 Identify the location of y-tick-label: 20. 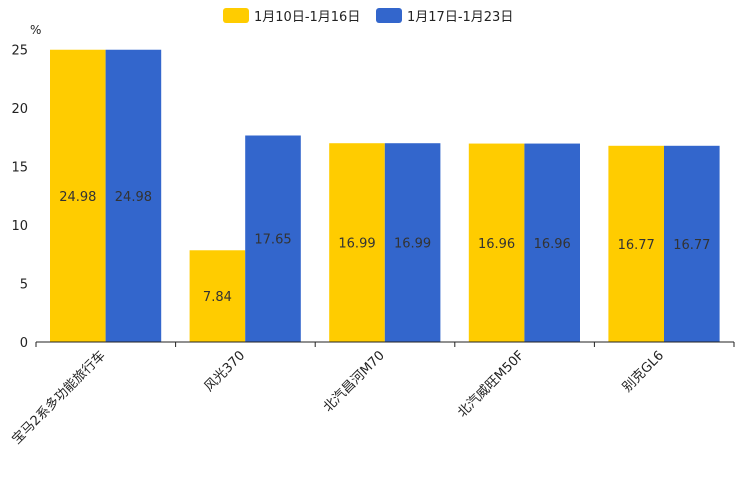
(19, 109).